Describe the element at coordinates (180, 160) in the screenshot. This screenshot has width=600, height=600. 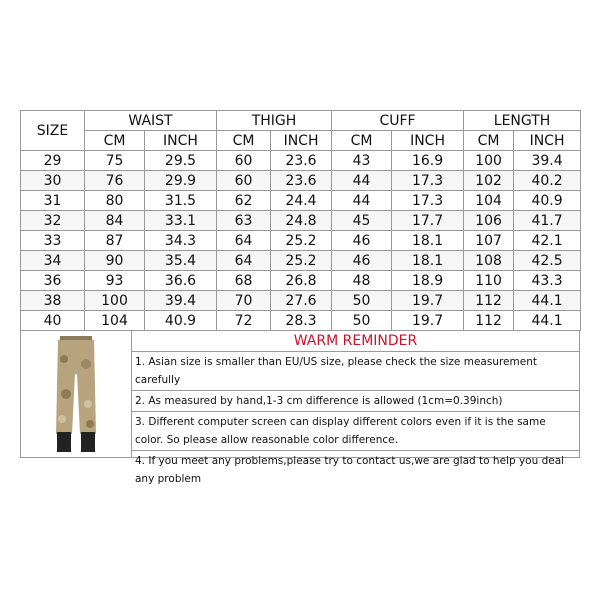
I see `measurement-cell: 29.5` at that location.